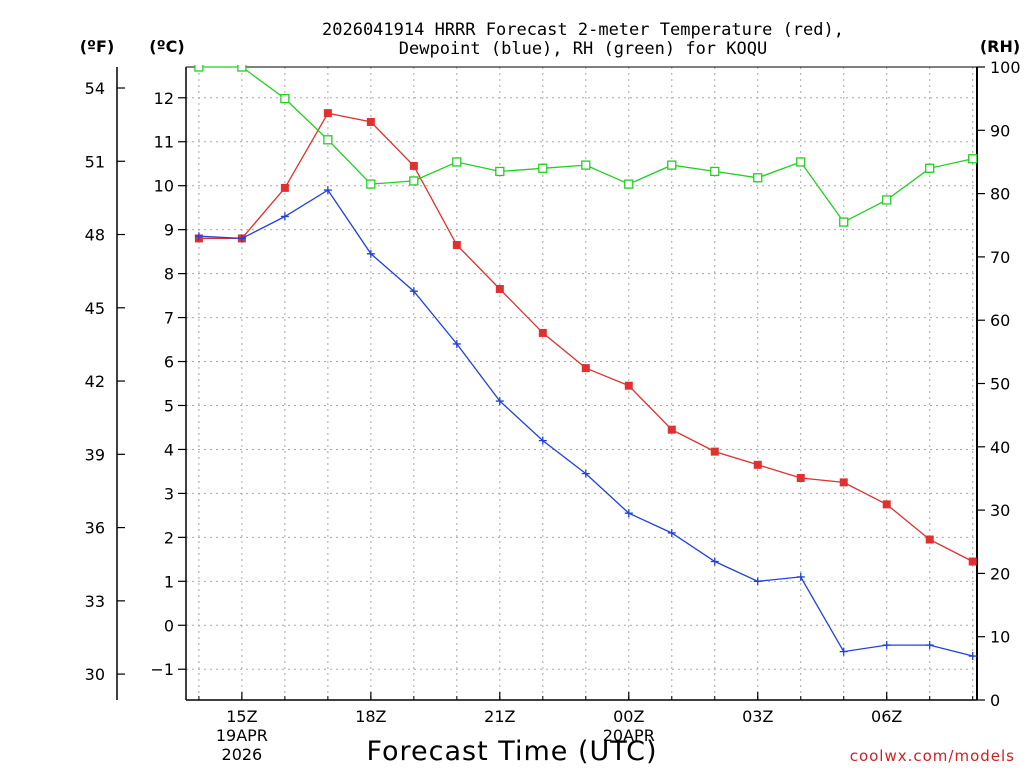 This screenshot has width=1024, height=768. What do you see at coordinates (166, 46) in the screenshot?
I see `celsius-unit-label: (ºC)` at bounding box center [166, 46].